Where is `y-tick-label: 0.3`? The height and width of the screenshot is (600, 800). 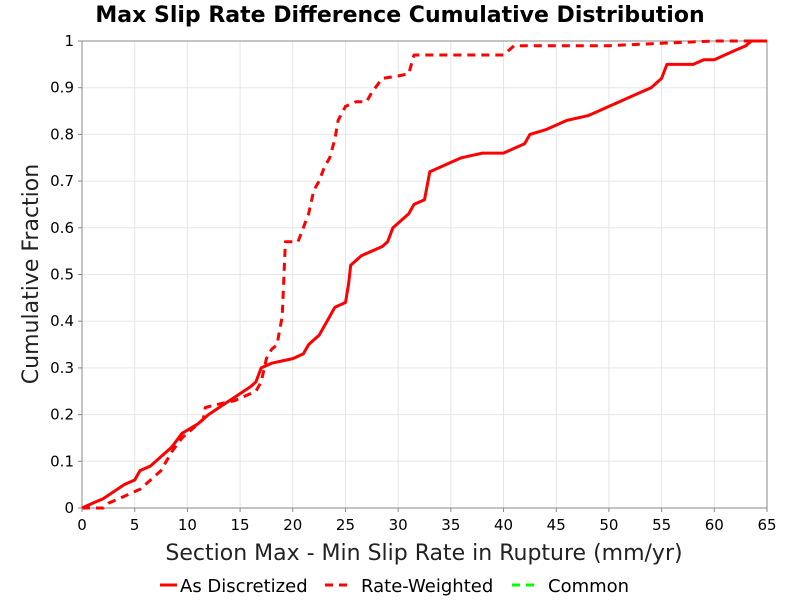
y-tick-label: 0.3 is located at coordinates (62, 368).